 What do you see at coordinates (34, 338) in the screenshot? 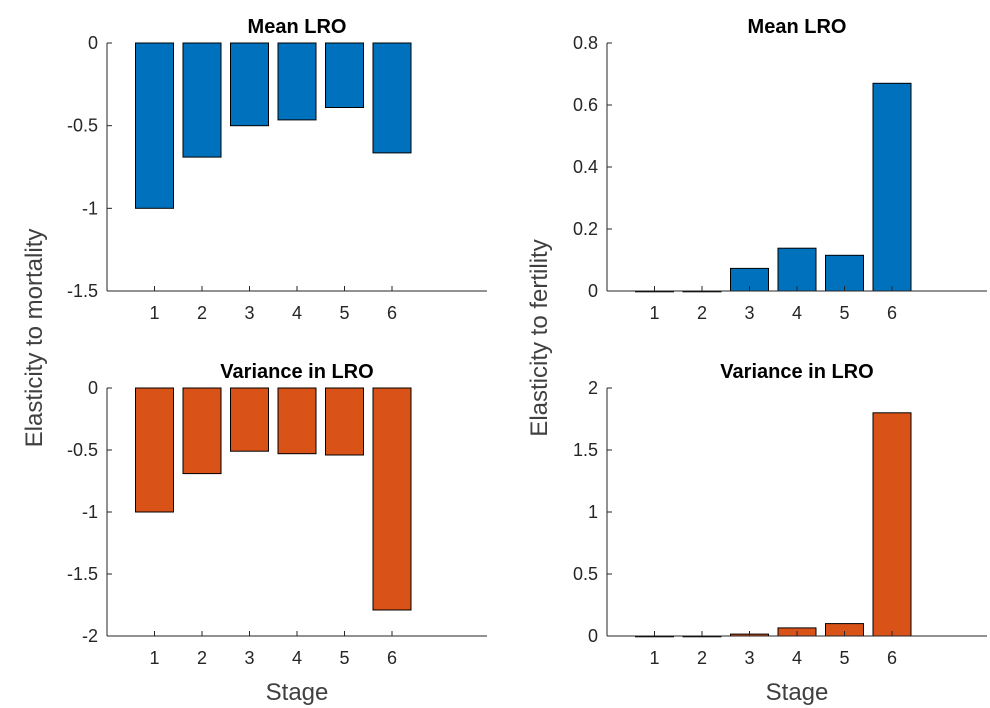
I see `y-axis-label-mortality: Elasticity to mortality` at bounding box center [34, 338].